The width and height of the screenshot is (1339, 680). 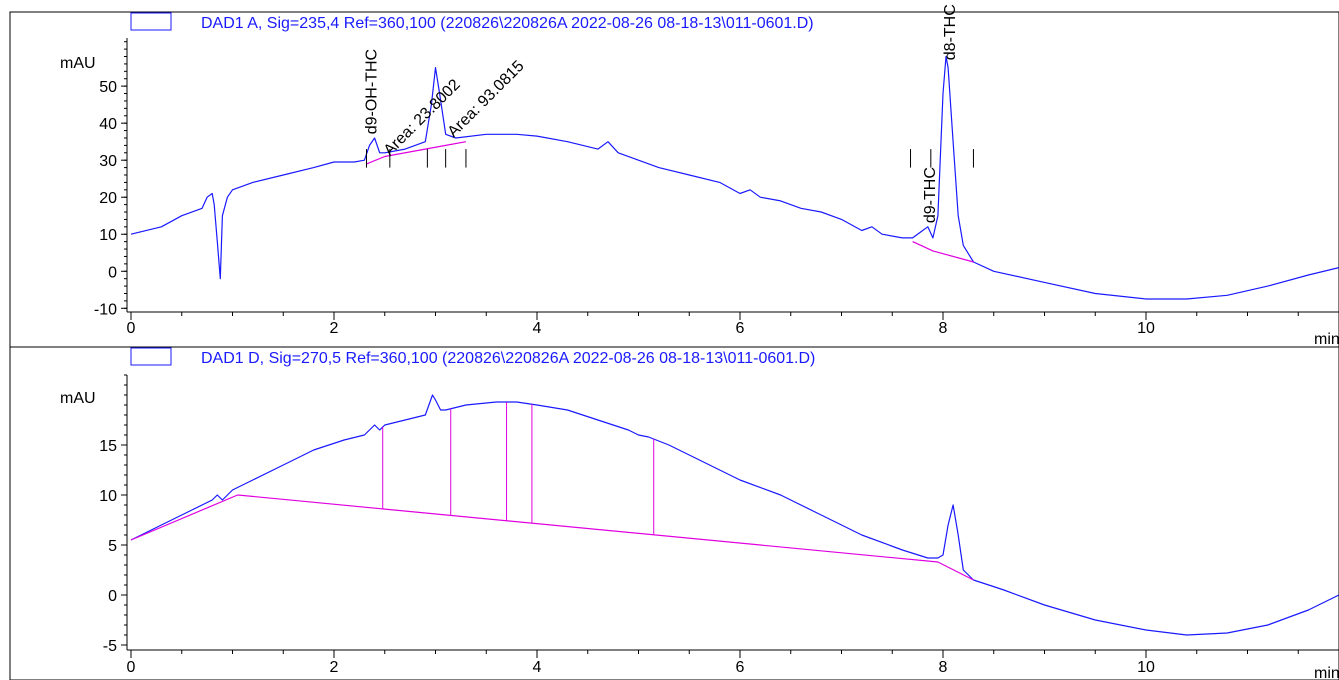 I want to click on y-tick-label-a: 50, so click(x=108, y=87).